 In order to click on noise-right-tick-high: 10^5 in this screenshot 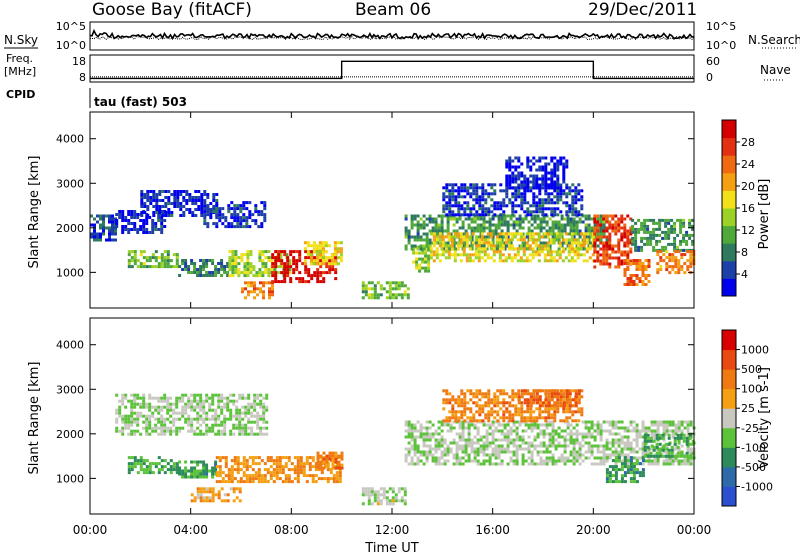, I will do `click(721, 26)`.